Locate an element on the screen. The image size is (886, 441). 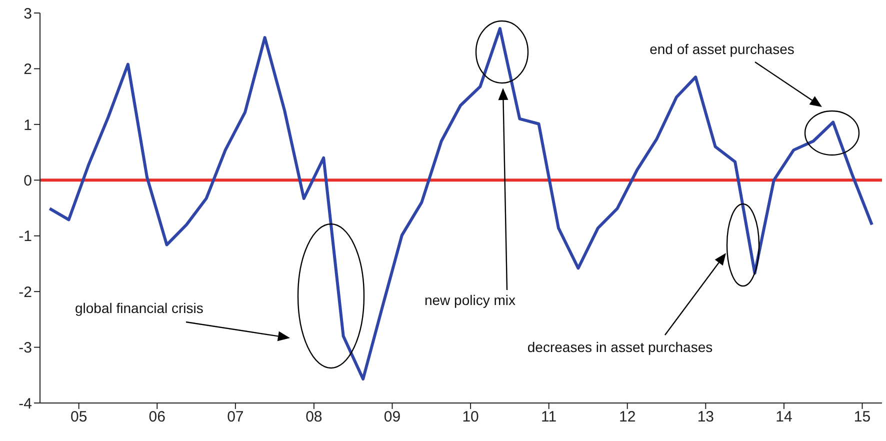
x-tick-label: 09 is located at coordinates (392, 417).